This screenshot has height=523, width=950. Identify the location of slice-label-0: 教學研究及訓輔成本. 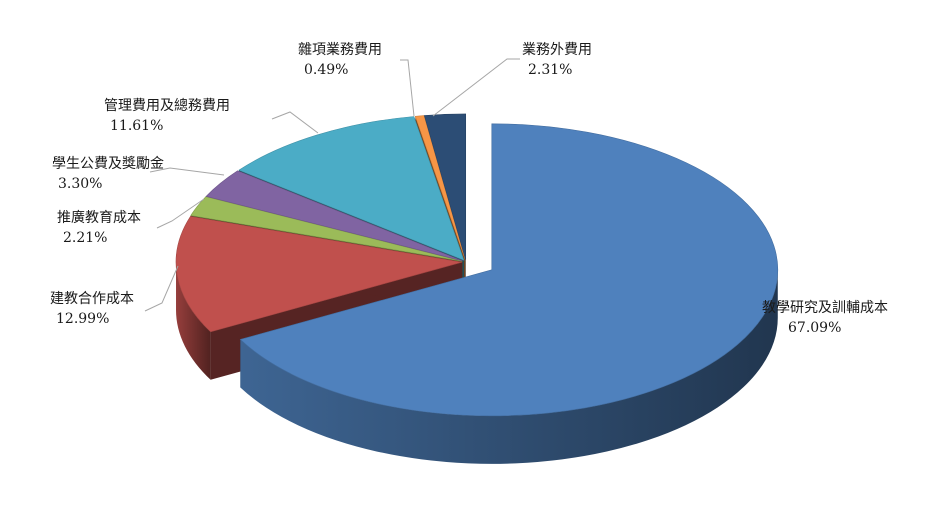
(825, 308).